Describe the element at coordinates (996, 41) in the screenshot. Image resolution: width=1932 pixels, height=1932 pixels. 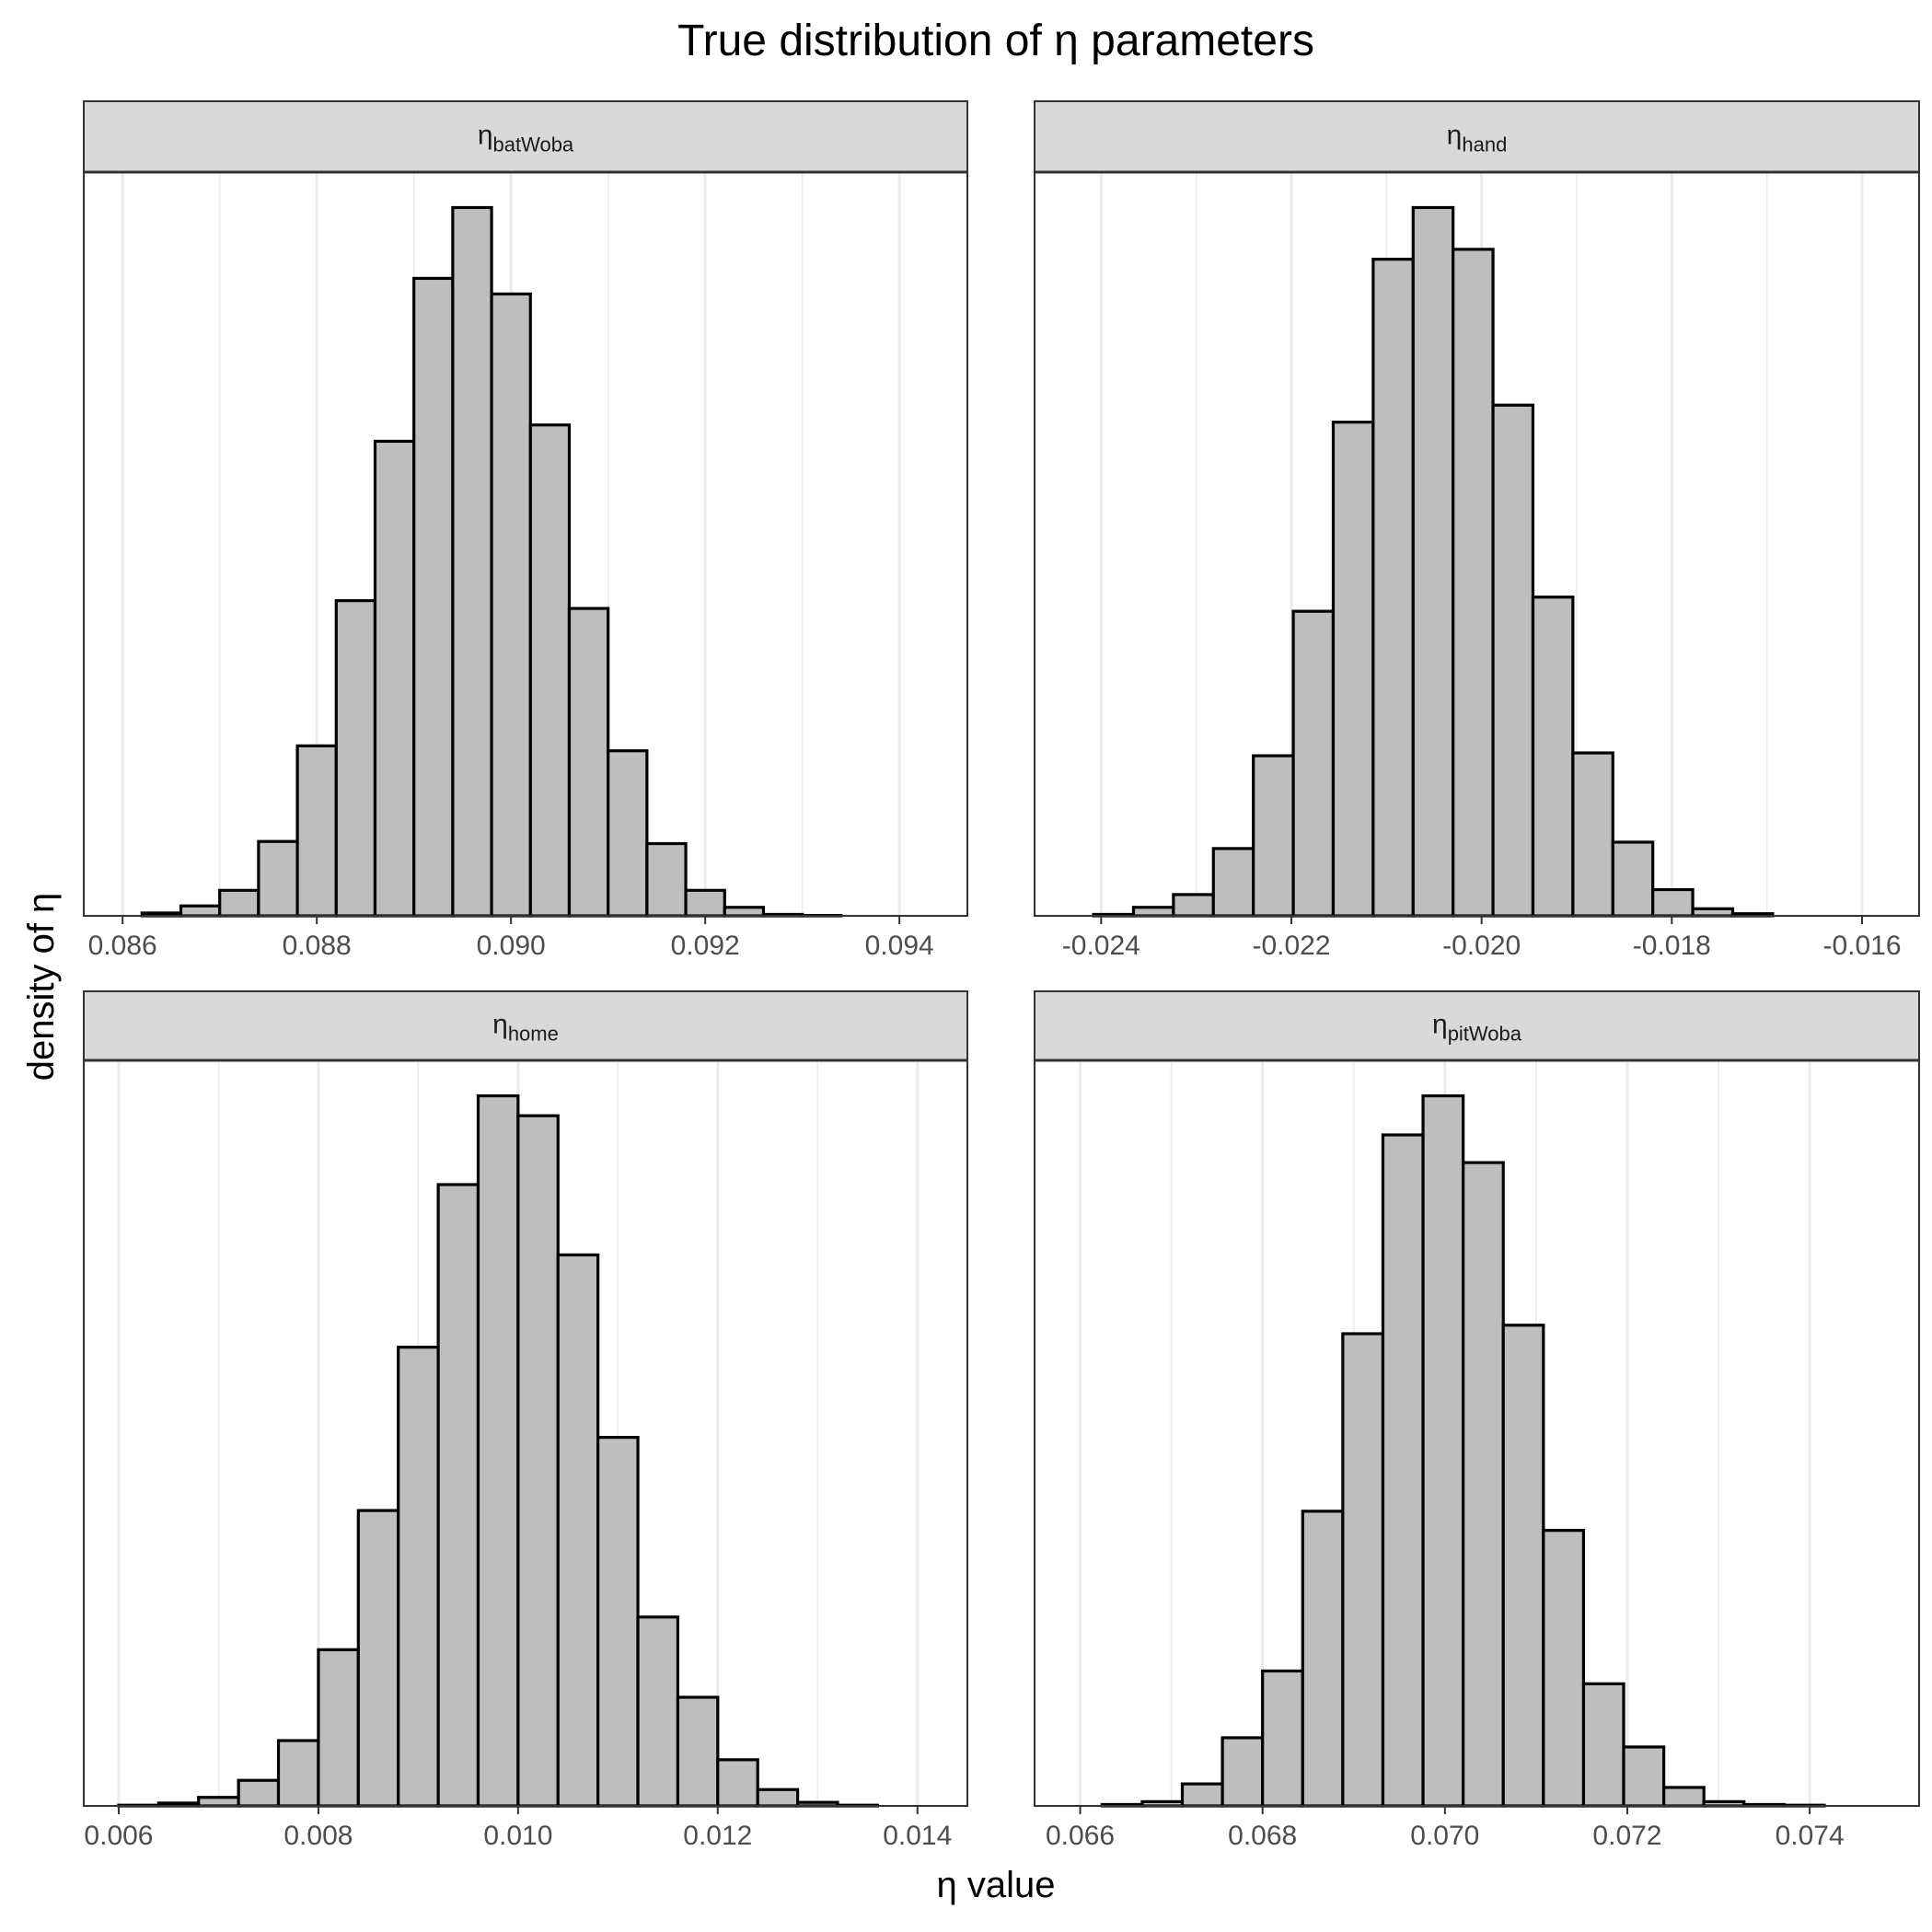
I see `chart-title: True distribution of η parameters` at that location.